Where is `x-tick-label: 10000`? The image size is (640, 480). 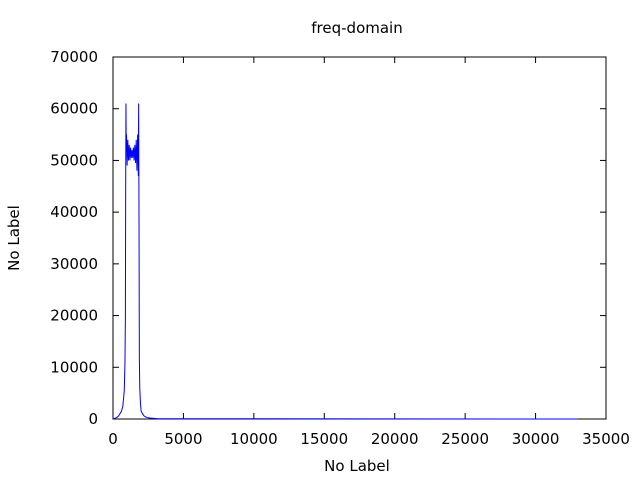 x-tick-label: 10000 is located at coordinates (254, 439).